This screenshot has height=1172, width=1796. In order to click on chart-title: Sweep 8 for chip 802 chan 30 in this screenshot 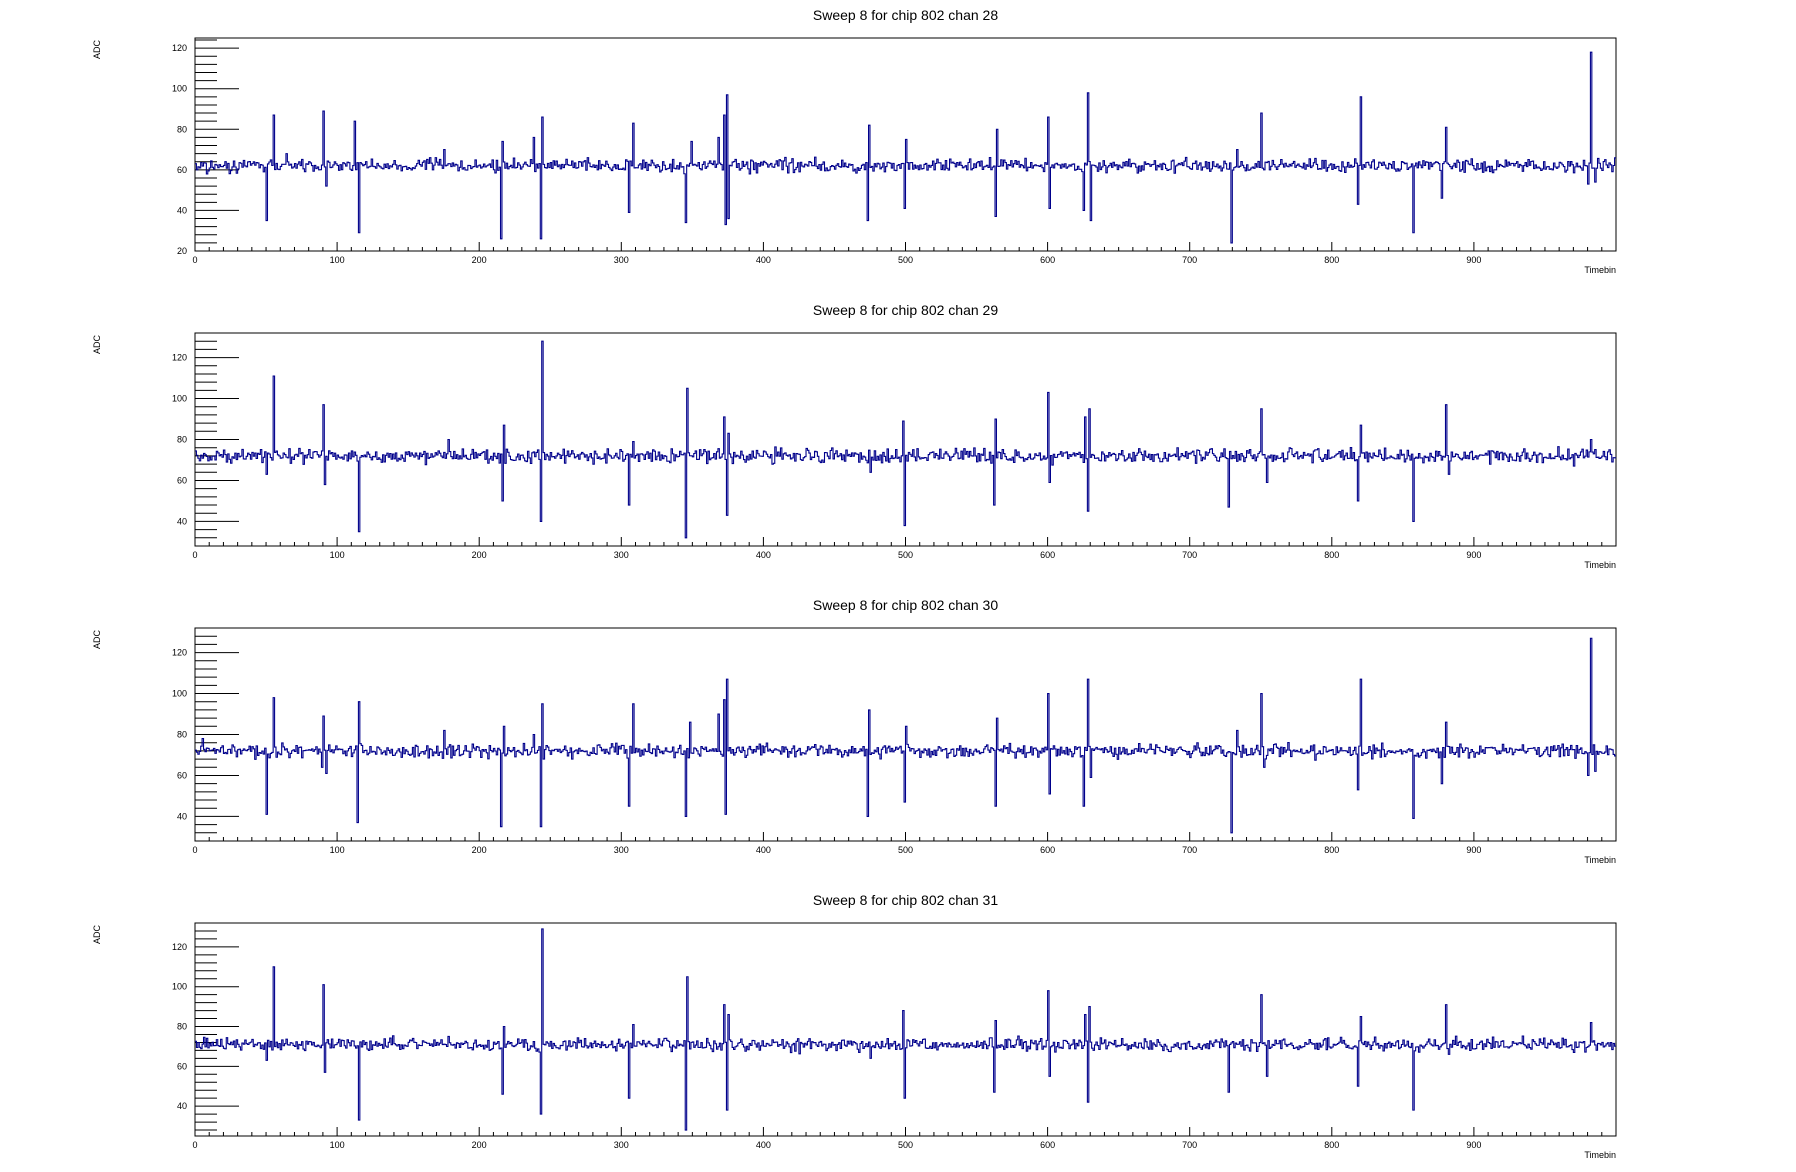, I will do `click(905, 605)`.